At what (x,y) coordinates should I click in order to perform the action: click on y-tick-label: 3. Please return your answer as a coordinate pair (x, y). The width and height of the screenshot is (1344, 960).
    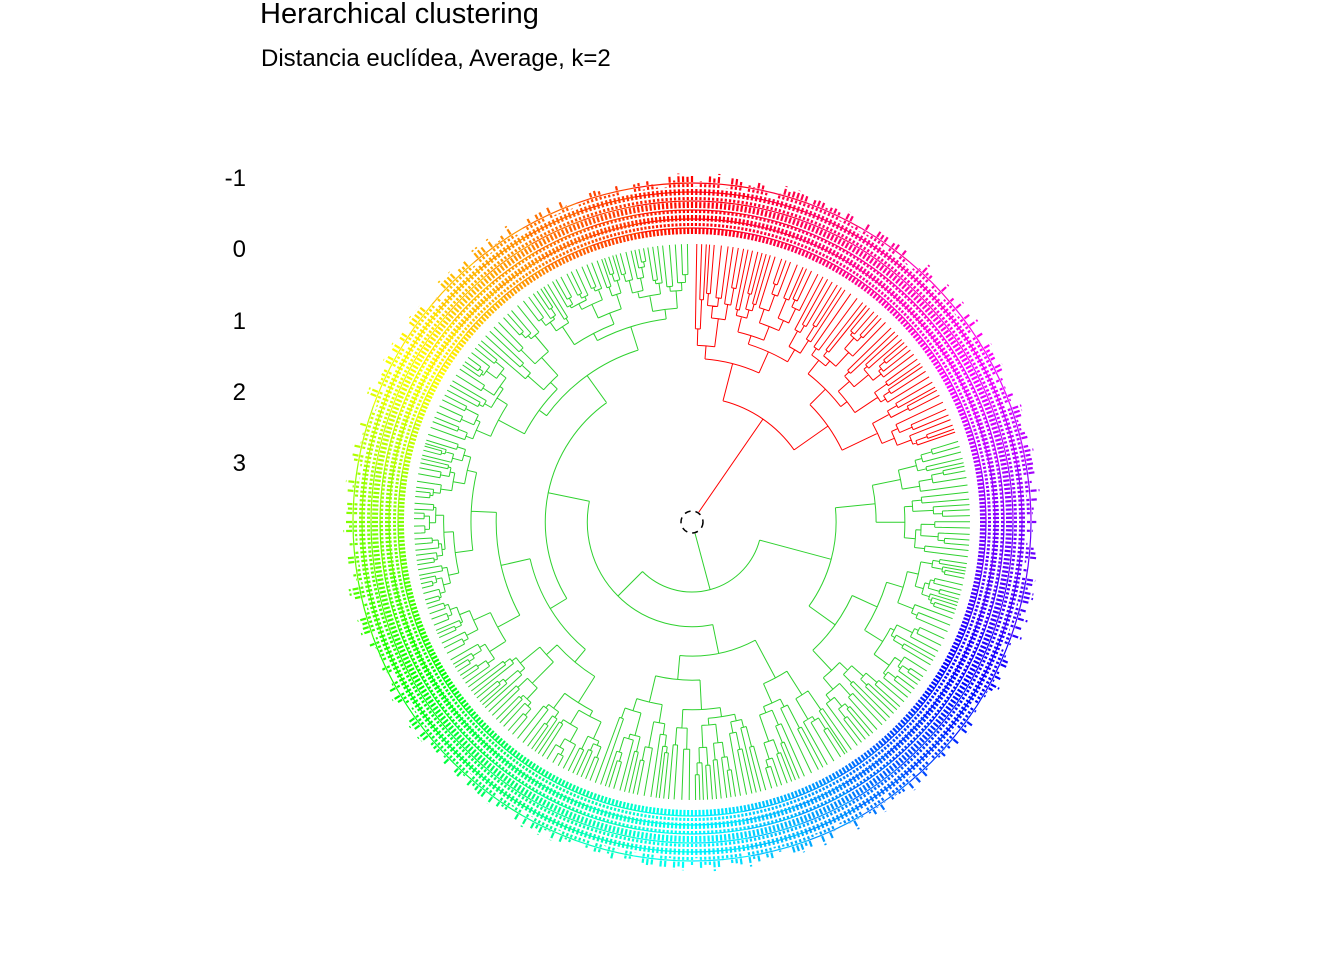
    Looking at the image, I should click on (239, 463).